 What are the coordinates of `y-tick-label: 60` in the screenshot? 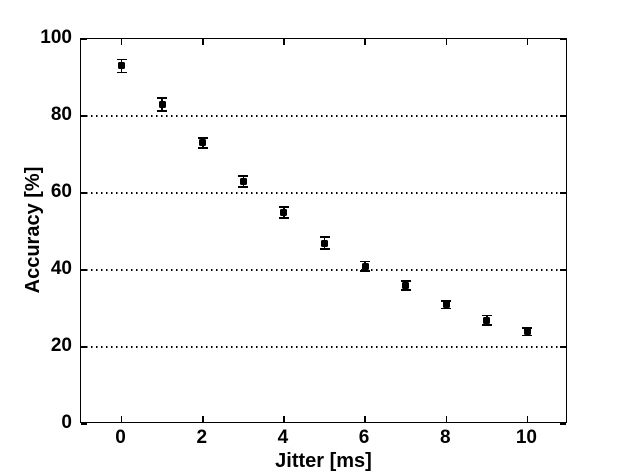 It's located at (61, 191).